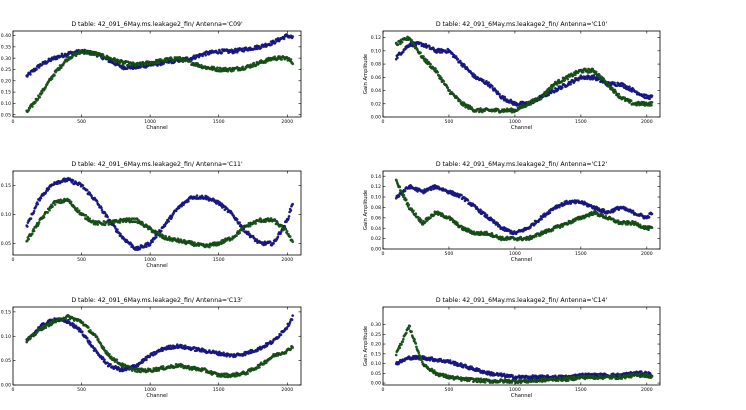 This screenshot has height=410, width=746. What do you see at coordinates (376, 177) in the screenshot?
I see `y-tick-label: 0.14` at bounding box center [376, 177].